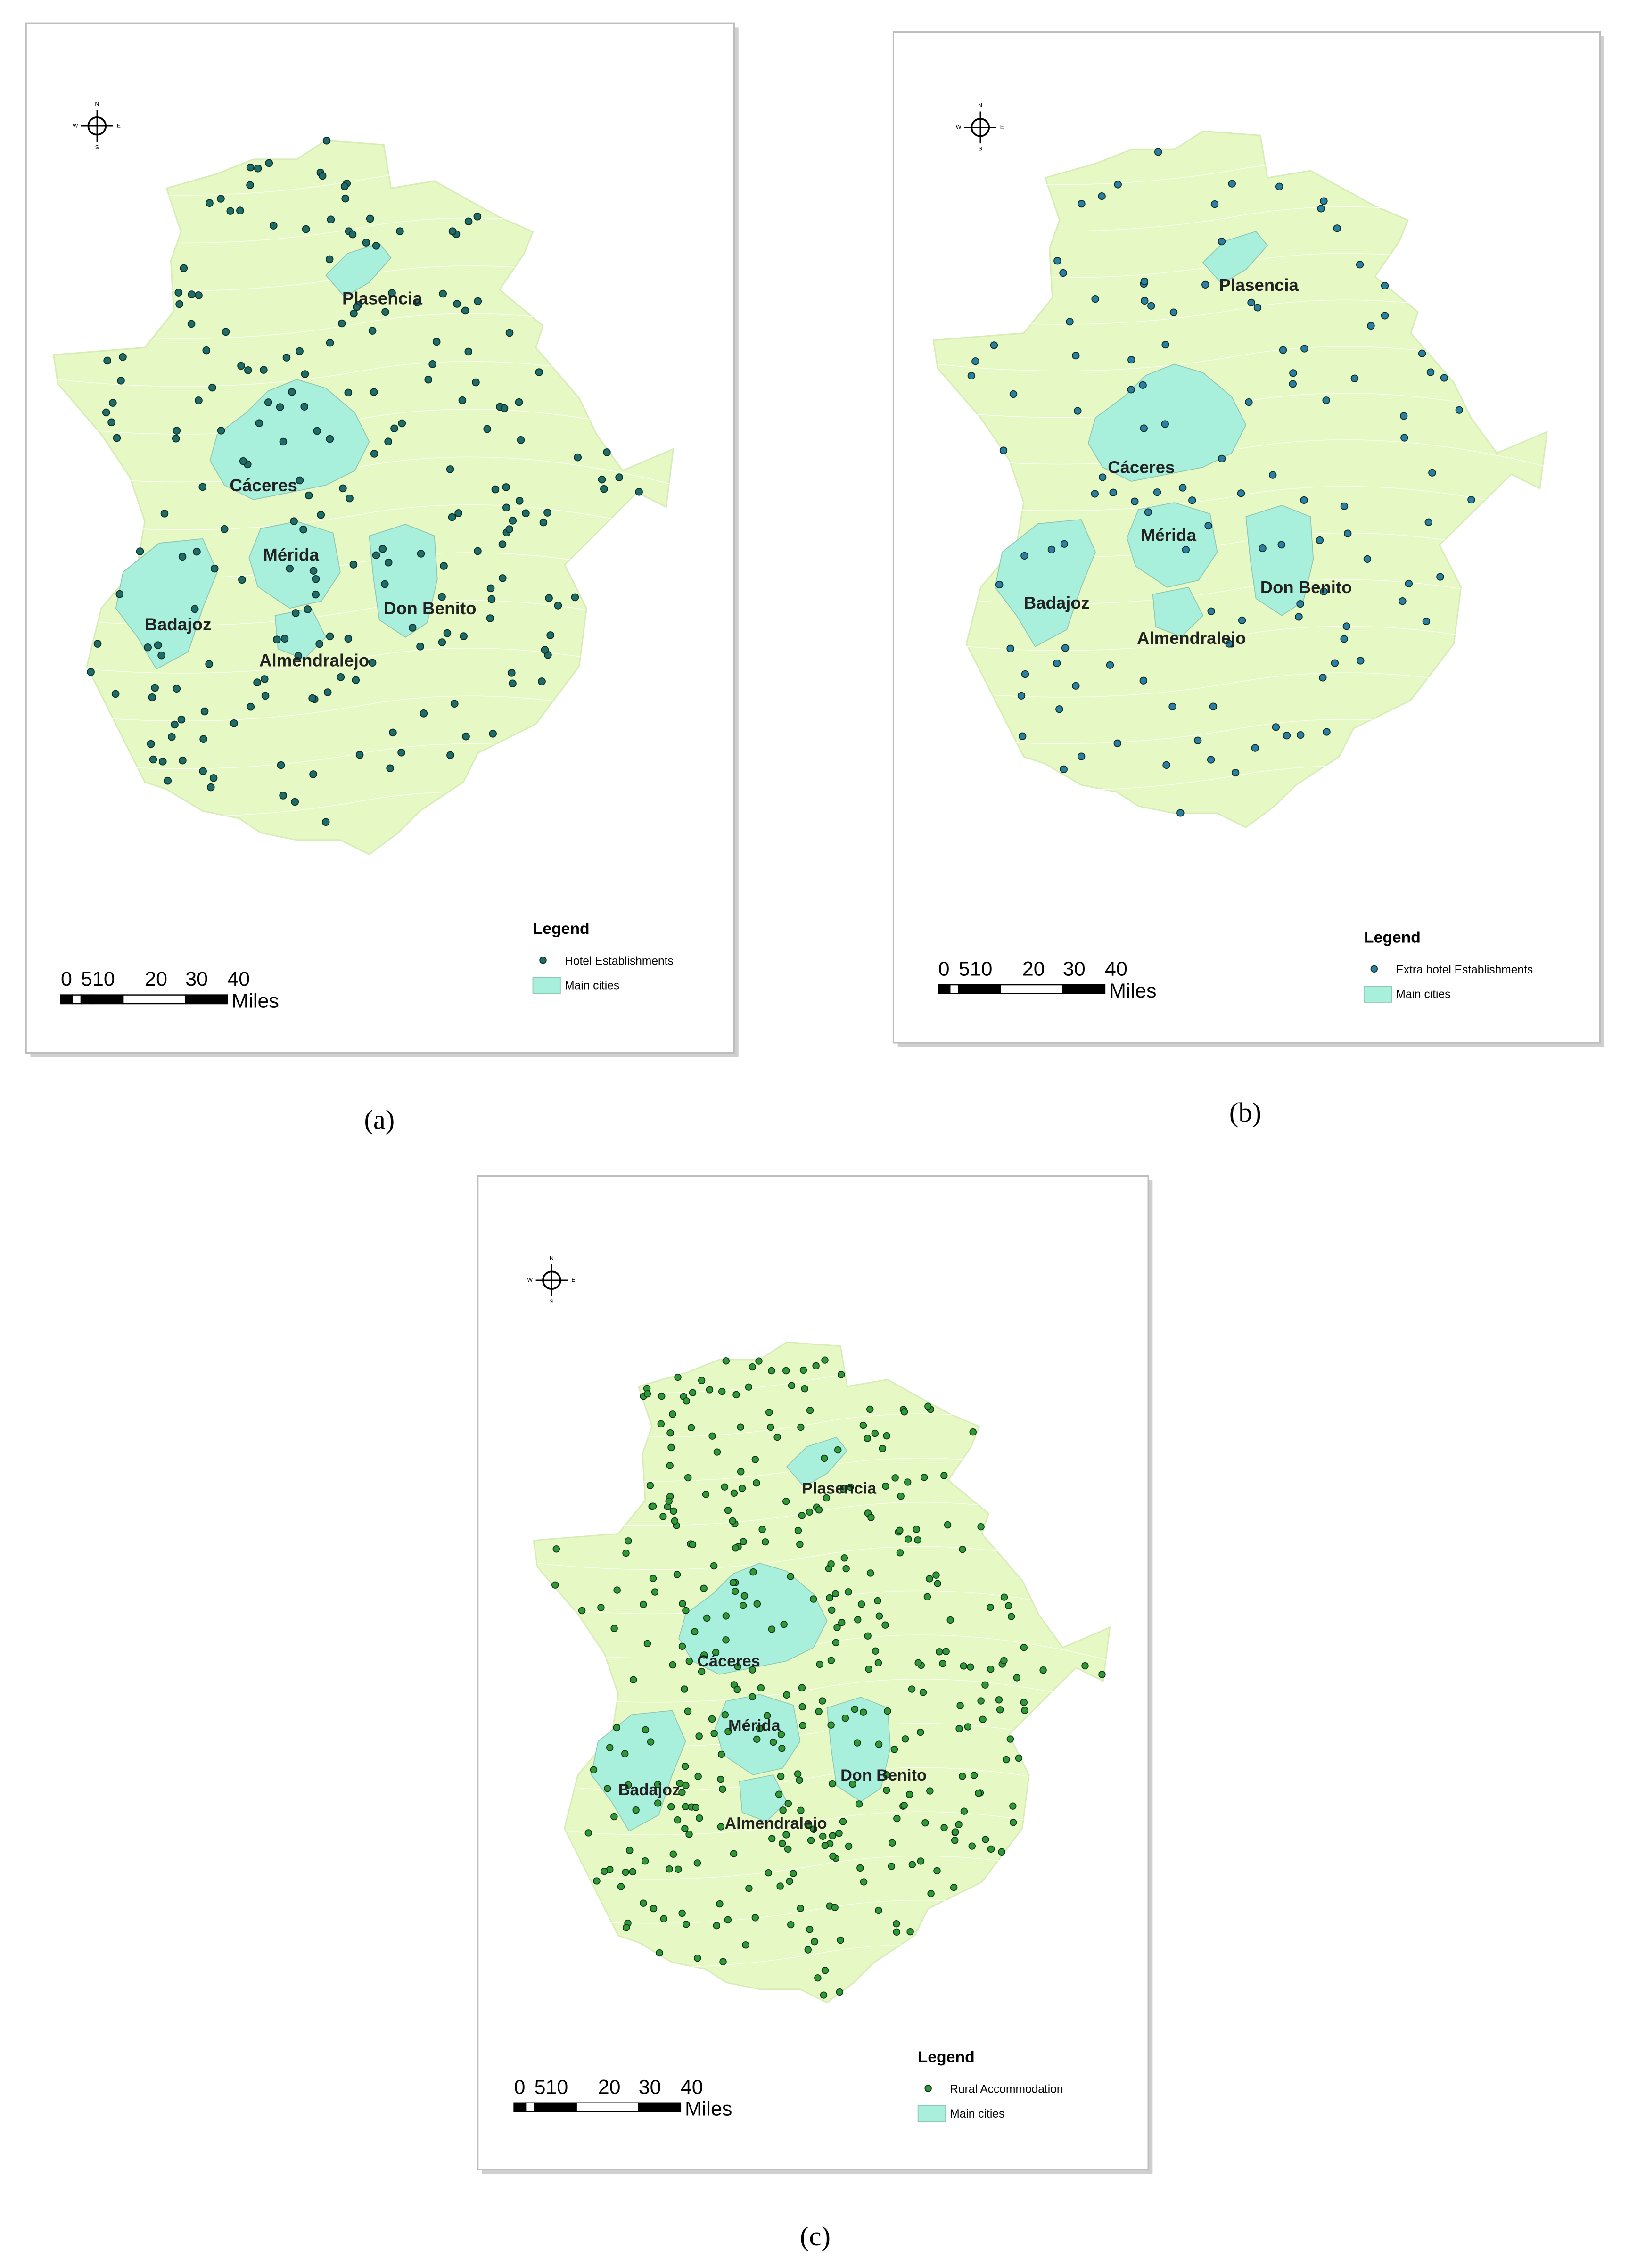 The width and height of the screenshot is (1629, 2268). What do you see at coordinates (728, 1661) in the screenshot?
I see `city-label: Cáceres` at bounding box center [728, 1661].